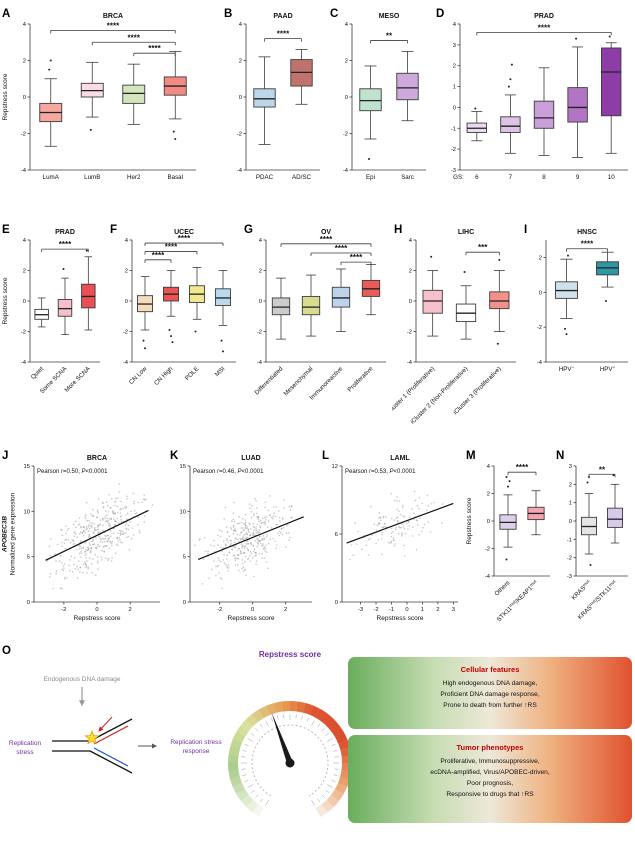  I want to click on panel-d: D PRAD -3 -2 -1 0 1 2 3 4 **** 6 7 8 9 10 GS:, so click(534, 102).